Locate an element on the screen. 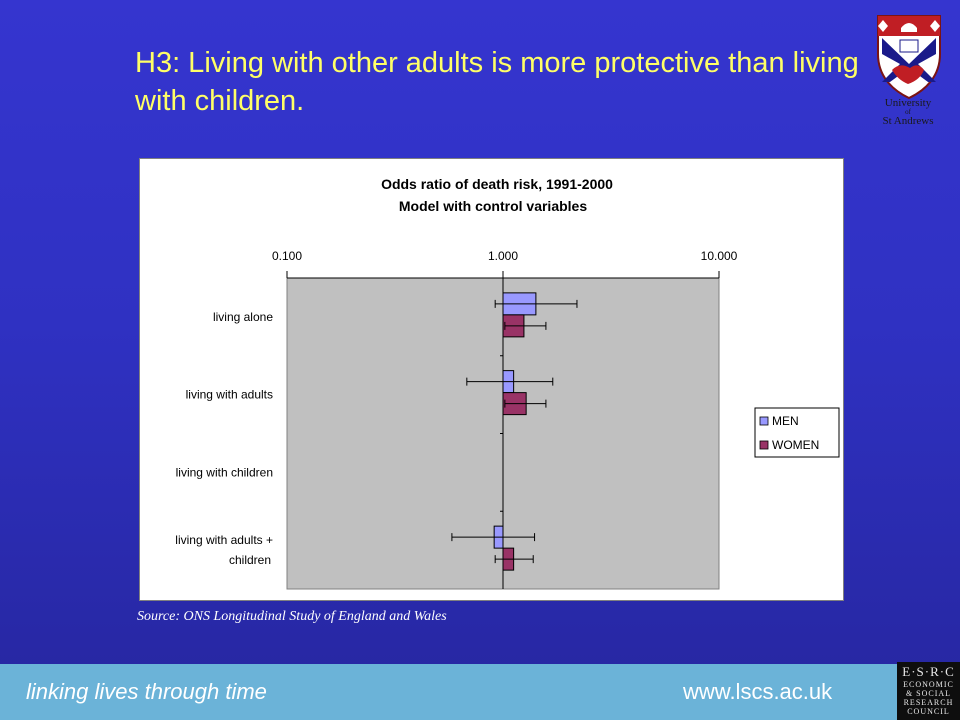 The width and height of the screenshot is (960, 720). university-crest-icon is located at coordinates (909, 57).